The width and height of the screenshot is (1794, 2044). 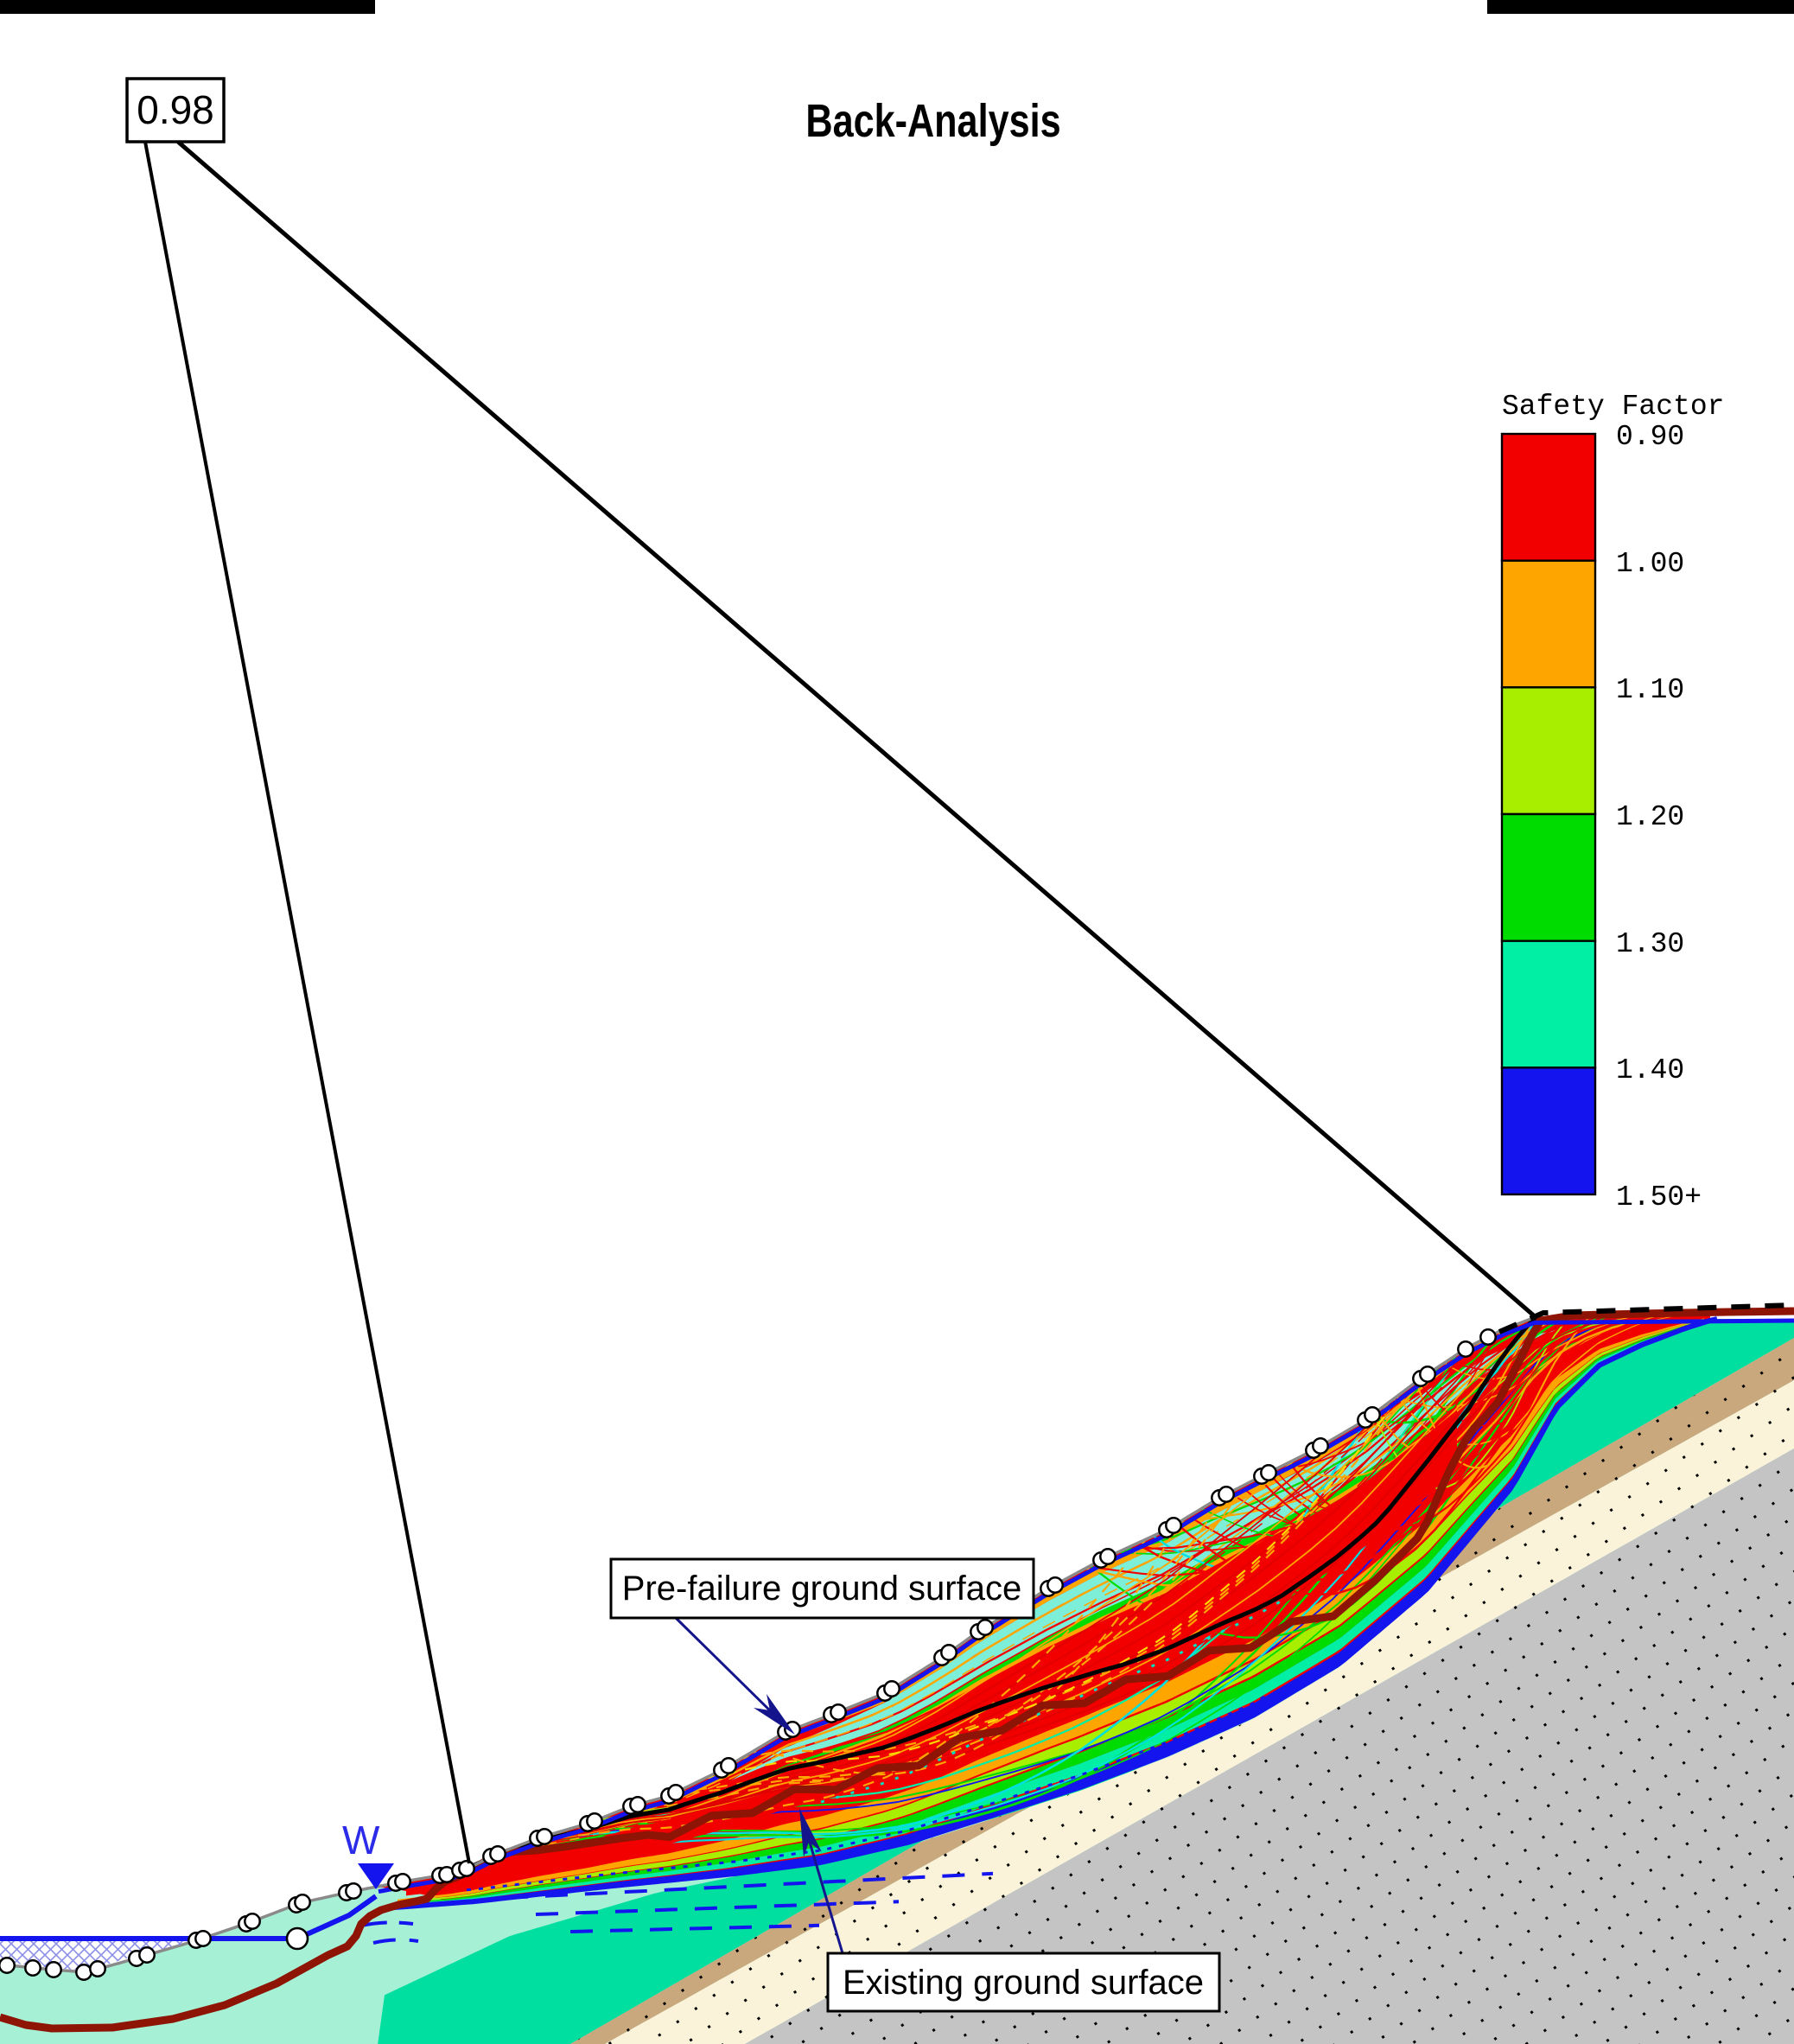 I want to click on svg-text: Existing ground surface, so click(x=1023, y=1983).